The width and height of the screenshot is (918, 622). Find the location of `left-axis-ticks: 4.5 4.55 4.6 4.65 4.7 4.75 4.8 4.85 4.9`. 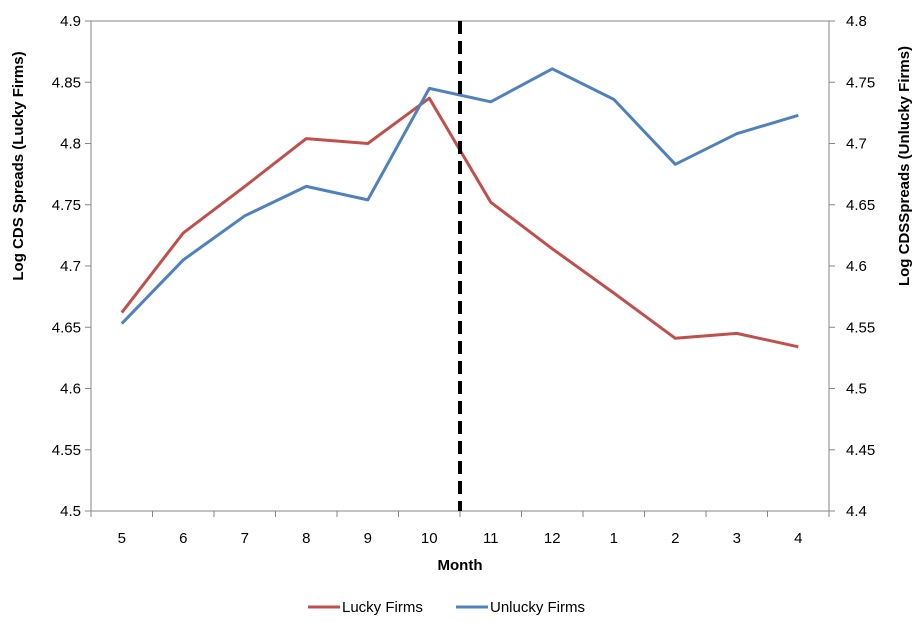

left-axis-ticks: 4.5 4.55 4.6 4.65 4.7 4.75 4.8 4.85 4.9 is located at coordinates (71, 266).